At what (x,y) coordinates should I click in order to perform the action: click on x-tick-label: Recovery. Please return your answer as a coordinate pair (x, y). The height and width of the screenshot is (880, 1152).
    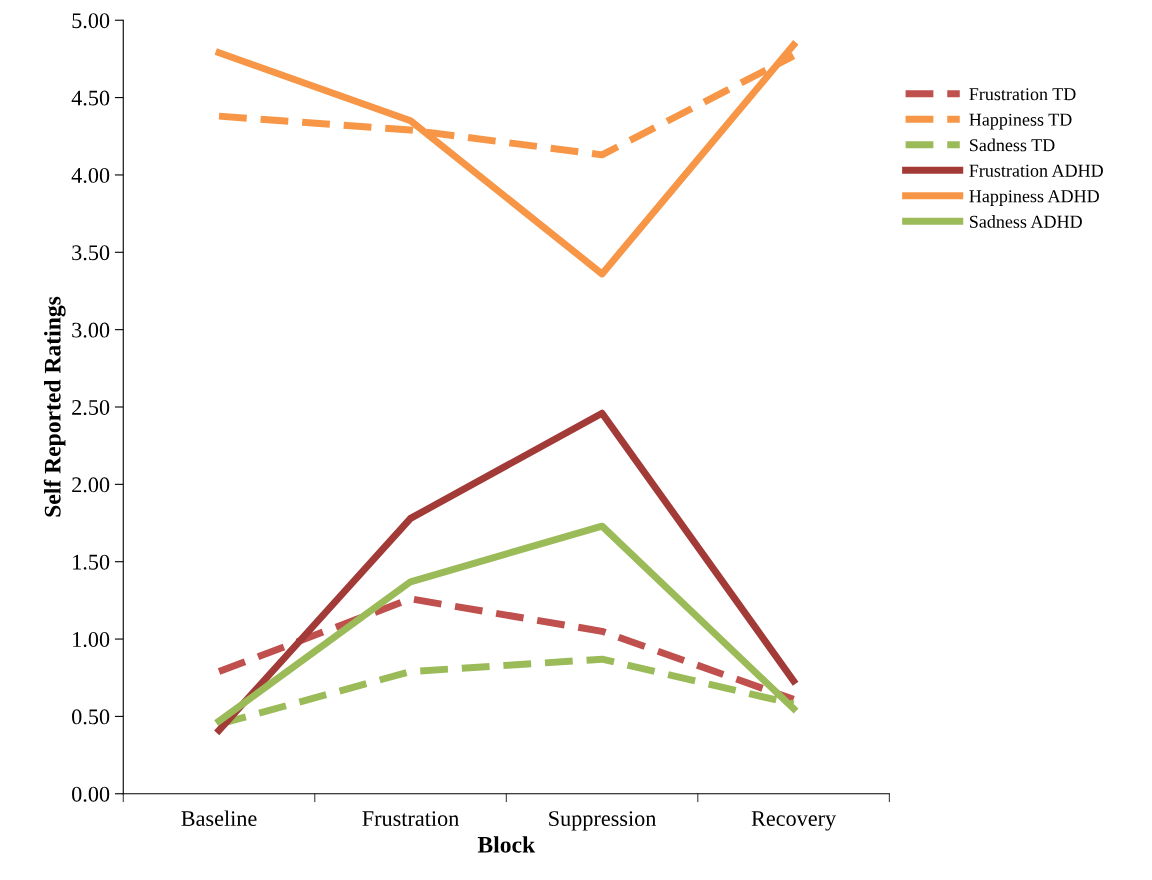
    Looking at the image, I should click on (794, 821).